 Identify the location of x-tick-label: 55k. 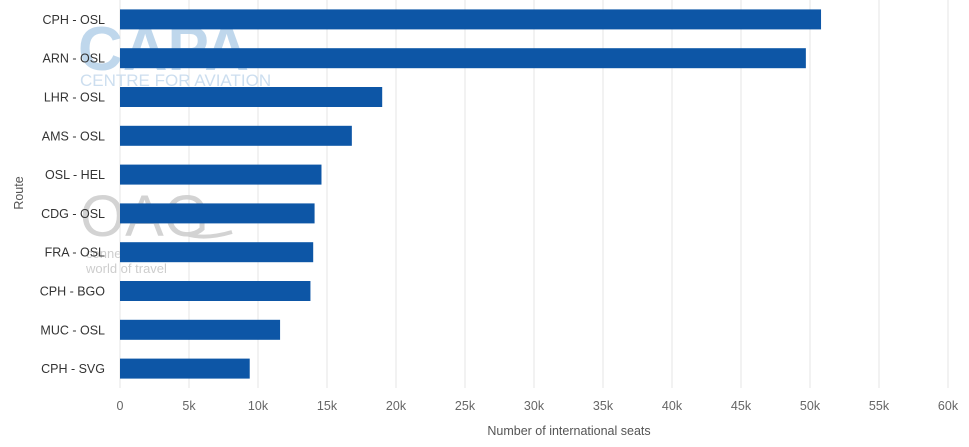
(879, 406).